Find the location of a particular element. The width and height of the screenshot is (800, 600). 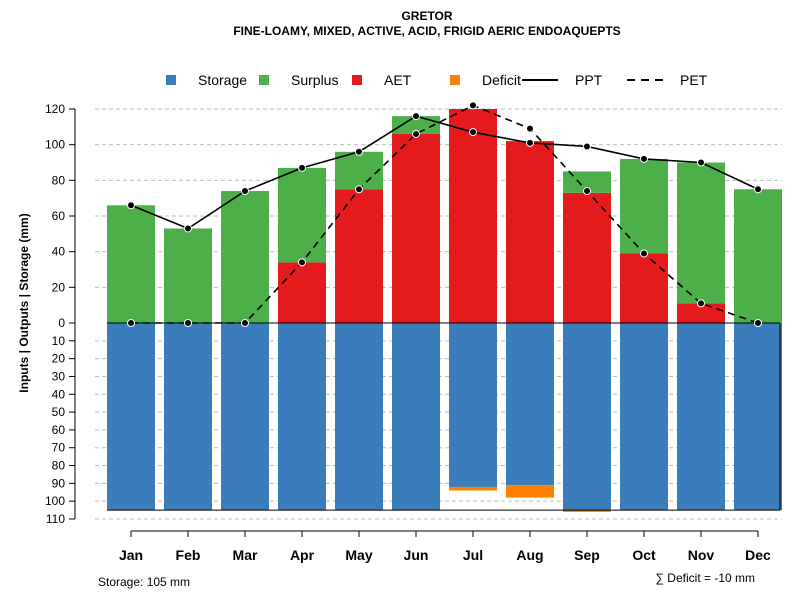

x-tick-label: Jun is located at coordinates (416, 555).